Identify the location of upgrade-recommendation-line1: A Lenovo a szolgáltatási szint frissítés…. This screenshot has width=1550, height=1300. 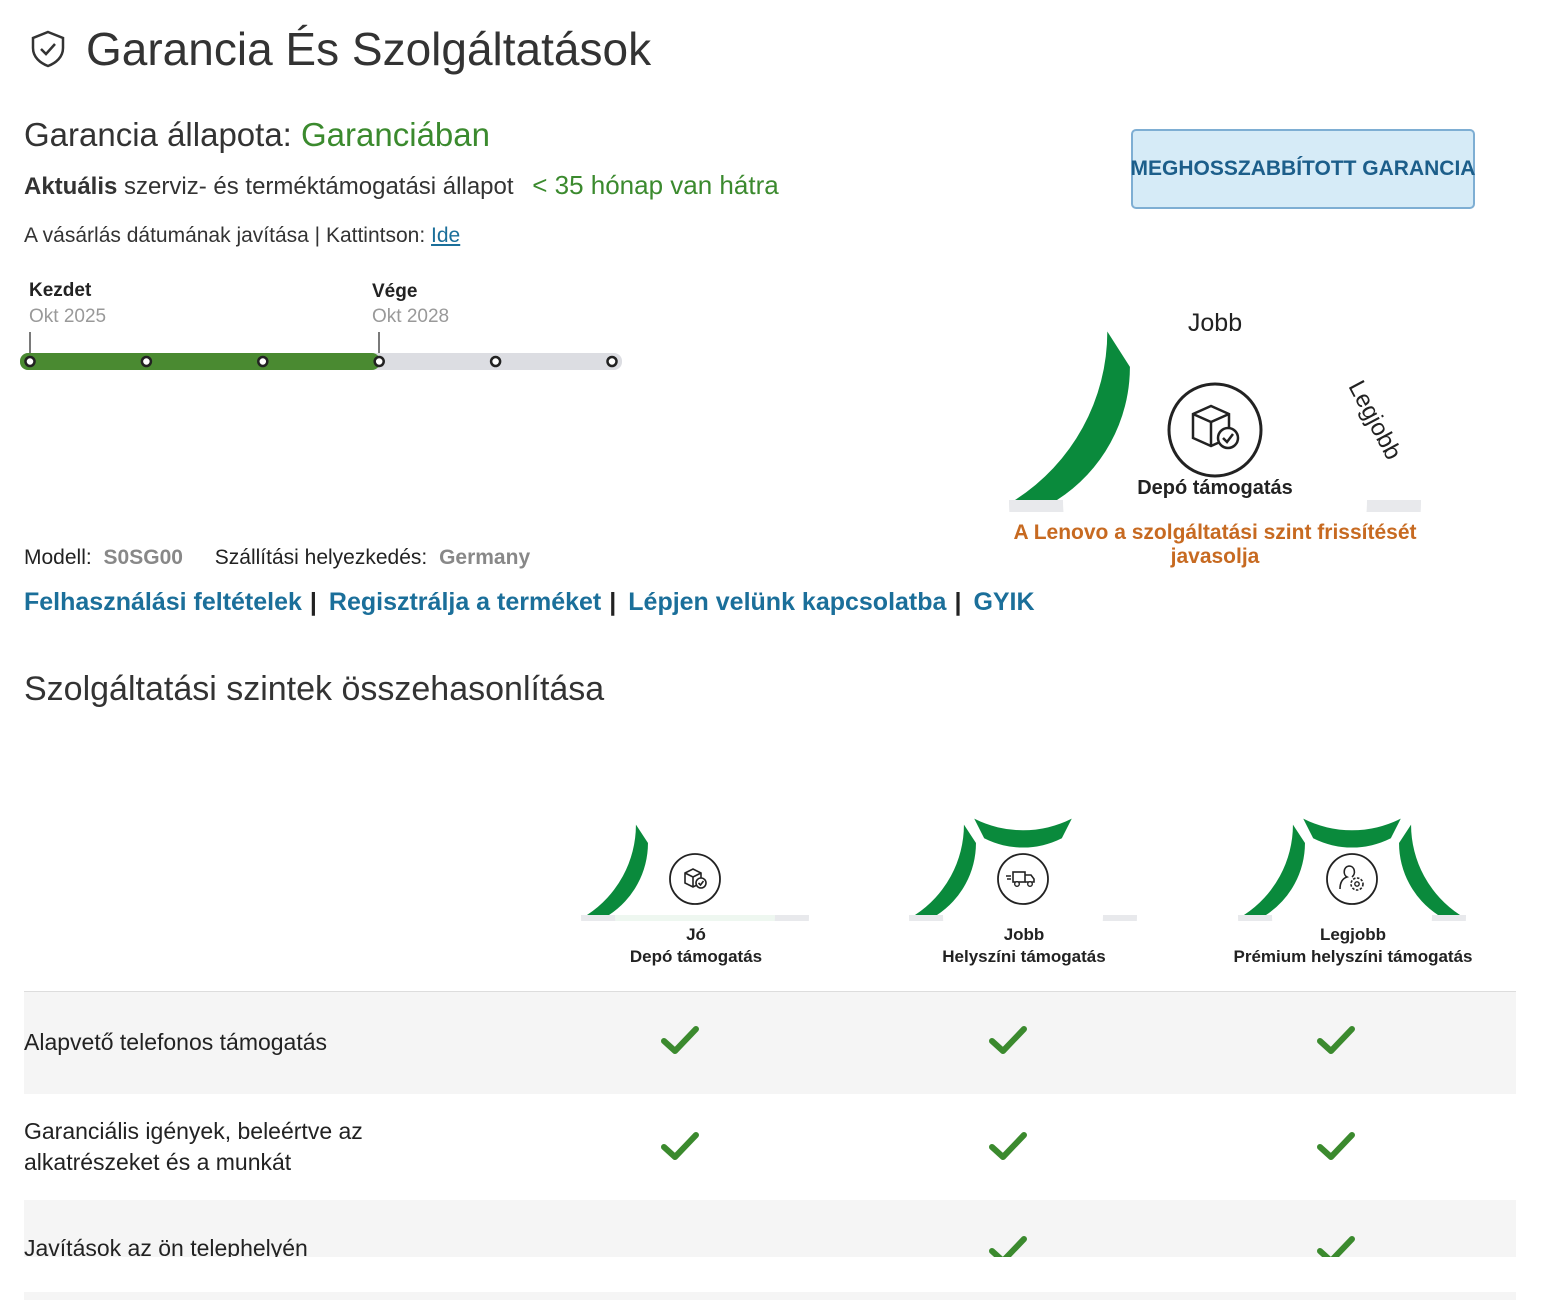
(1215, 532).